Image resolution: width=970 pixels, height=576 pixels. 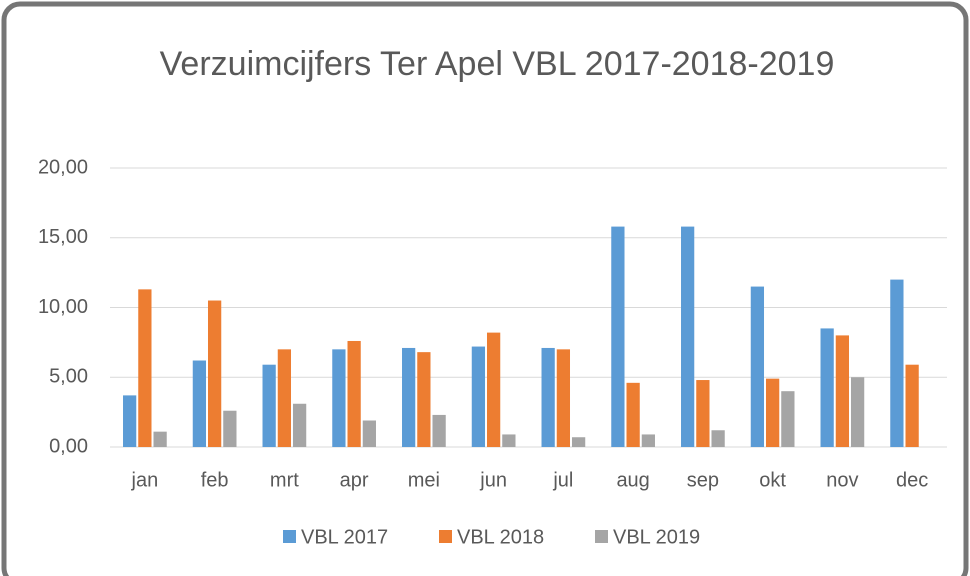 I want to click on legend-label: VBL 2018, so click(x=500, y=537).